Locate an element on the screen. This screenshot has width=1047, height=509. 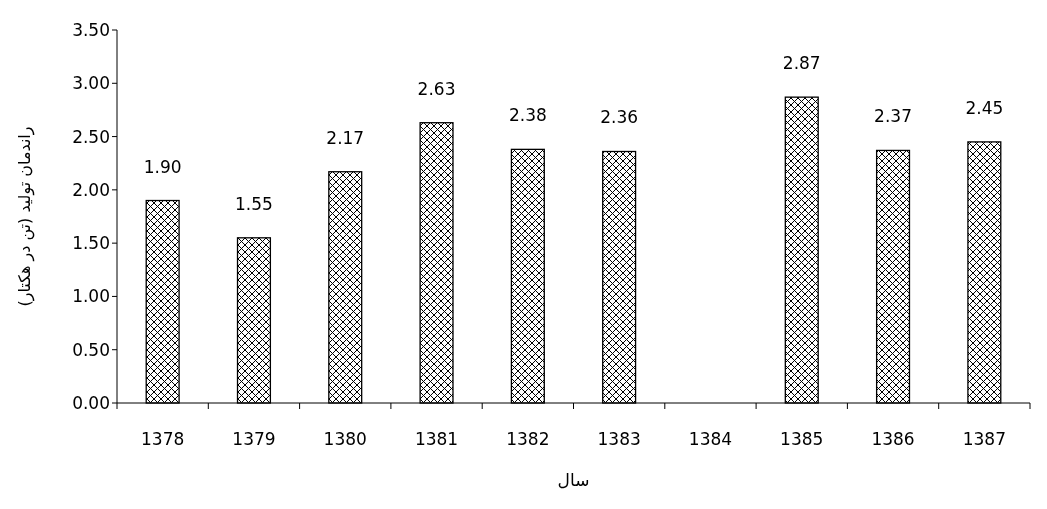
y-tick-label: 3.50 is located at coordinates (91, 30).